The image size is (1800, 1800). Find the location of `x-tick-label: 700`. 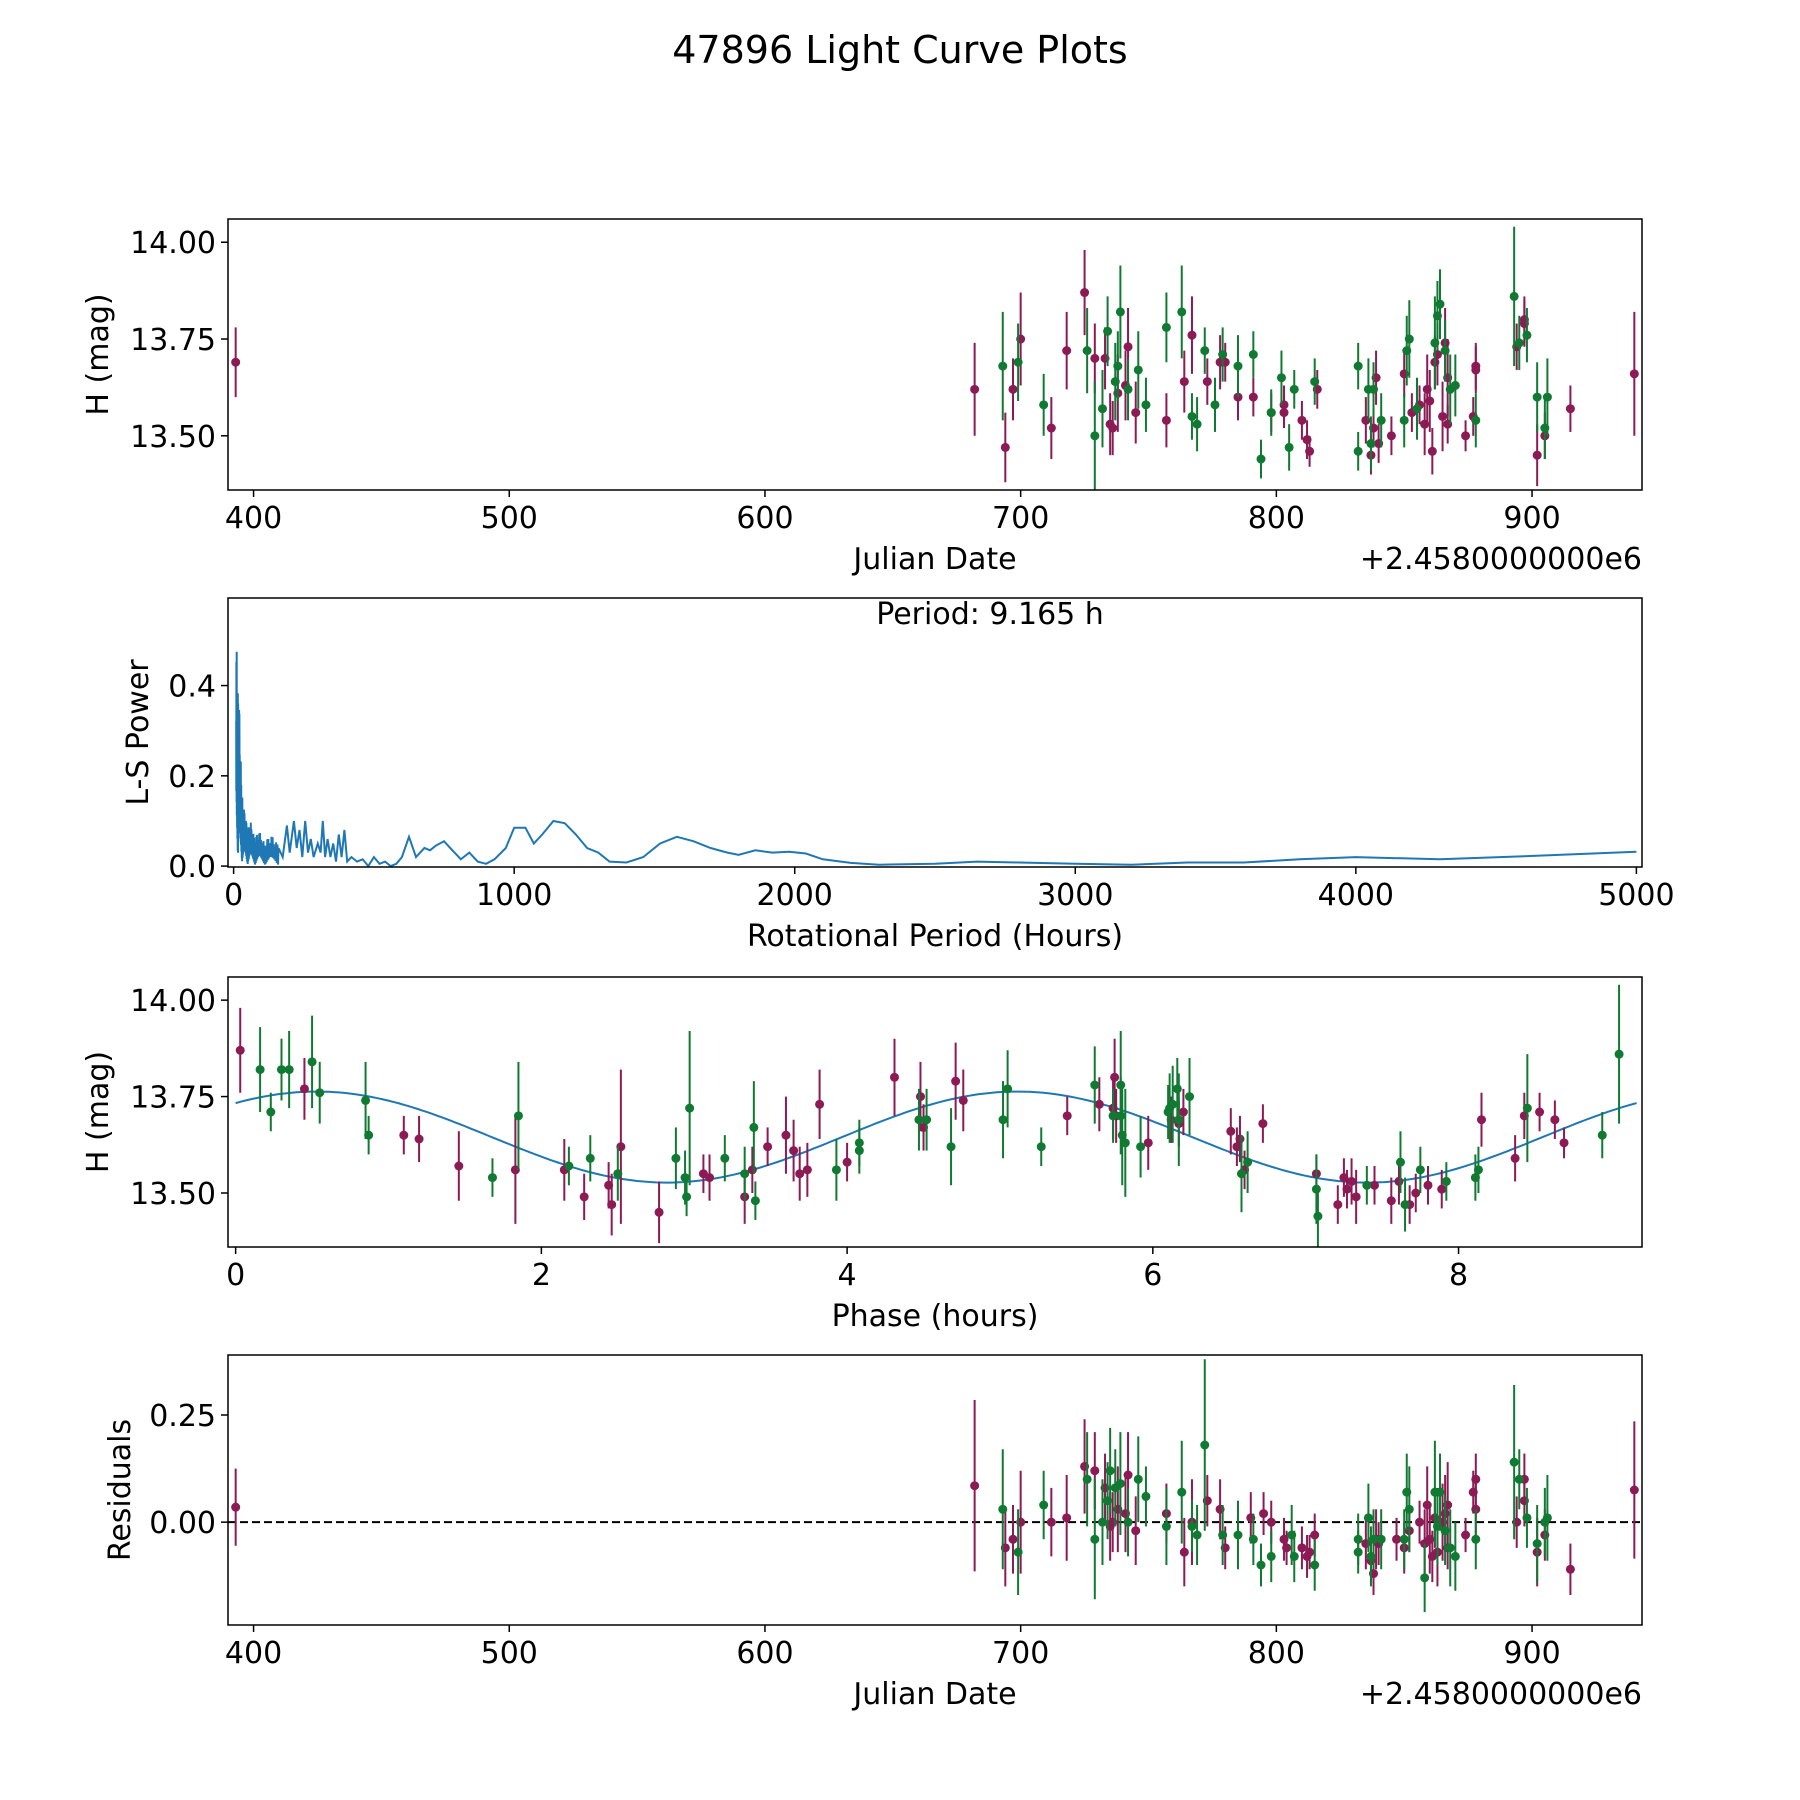

x-tick-label: 700 is located at coordinates (1020, 1653).